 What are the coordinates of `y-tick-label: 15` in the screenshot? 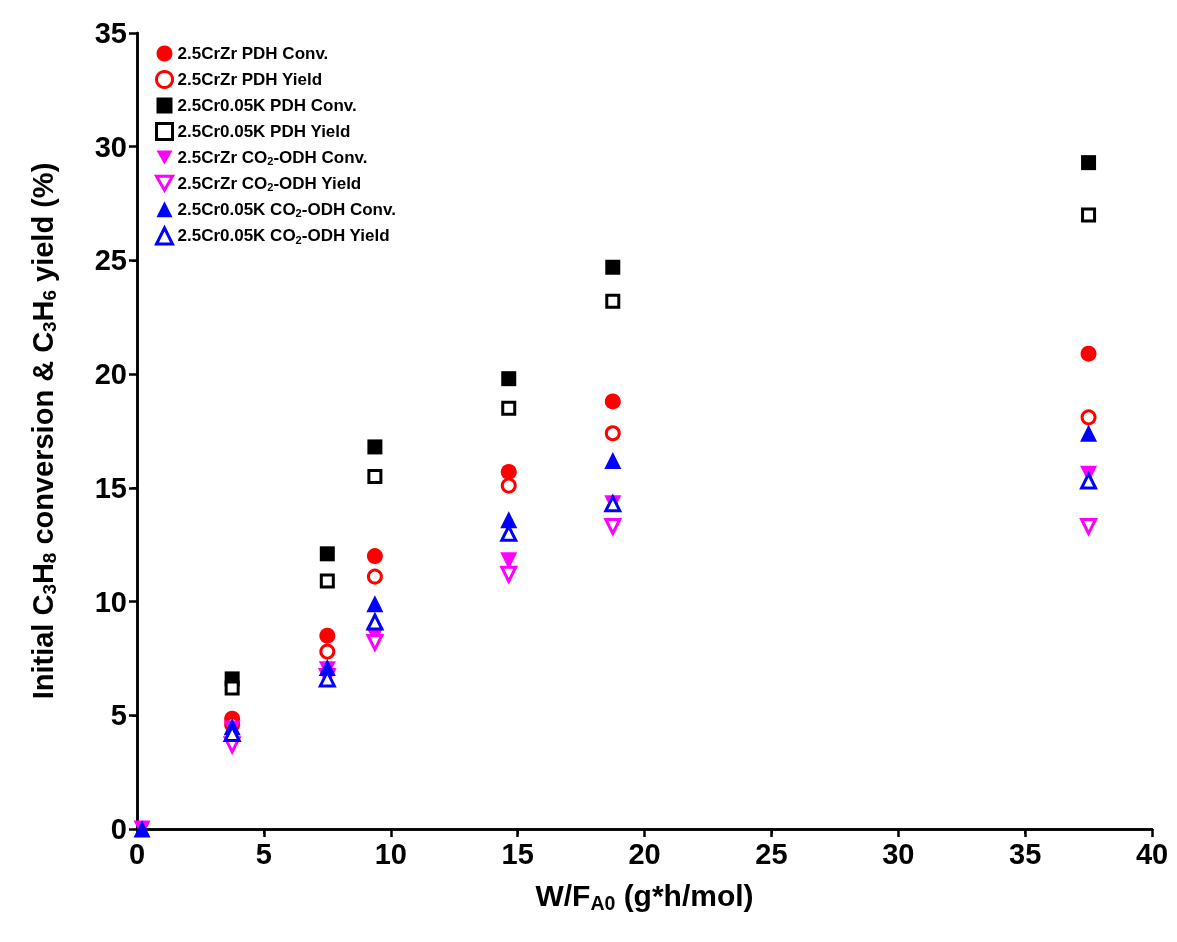 It's located at (110, 487).